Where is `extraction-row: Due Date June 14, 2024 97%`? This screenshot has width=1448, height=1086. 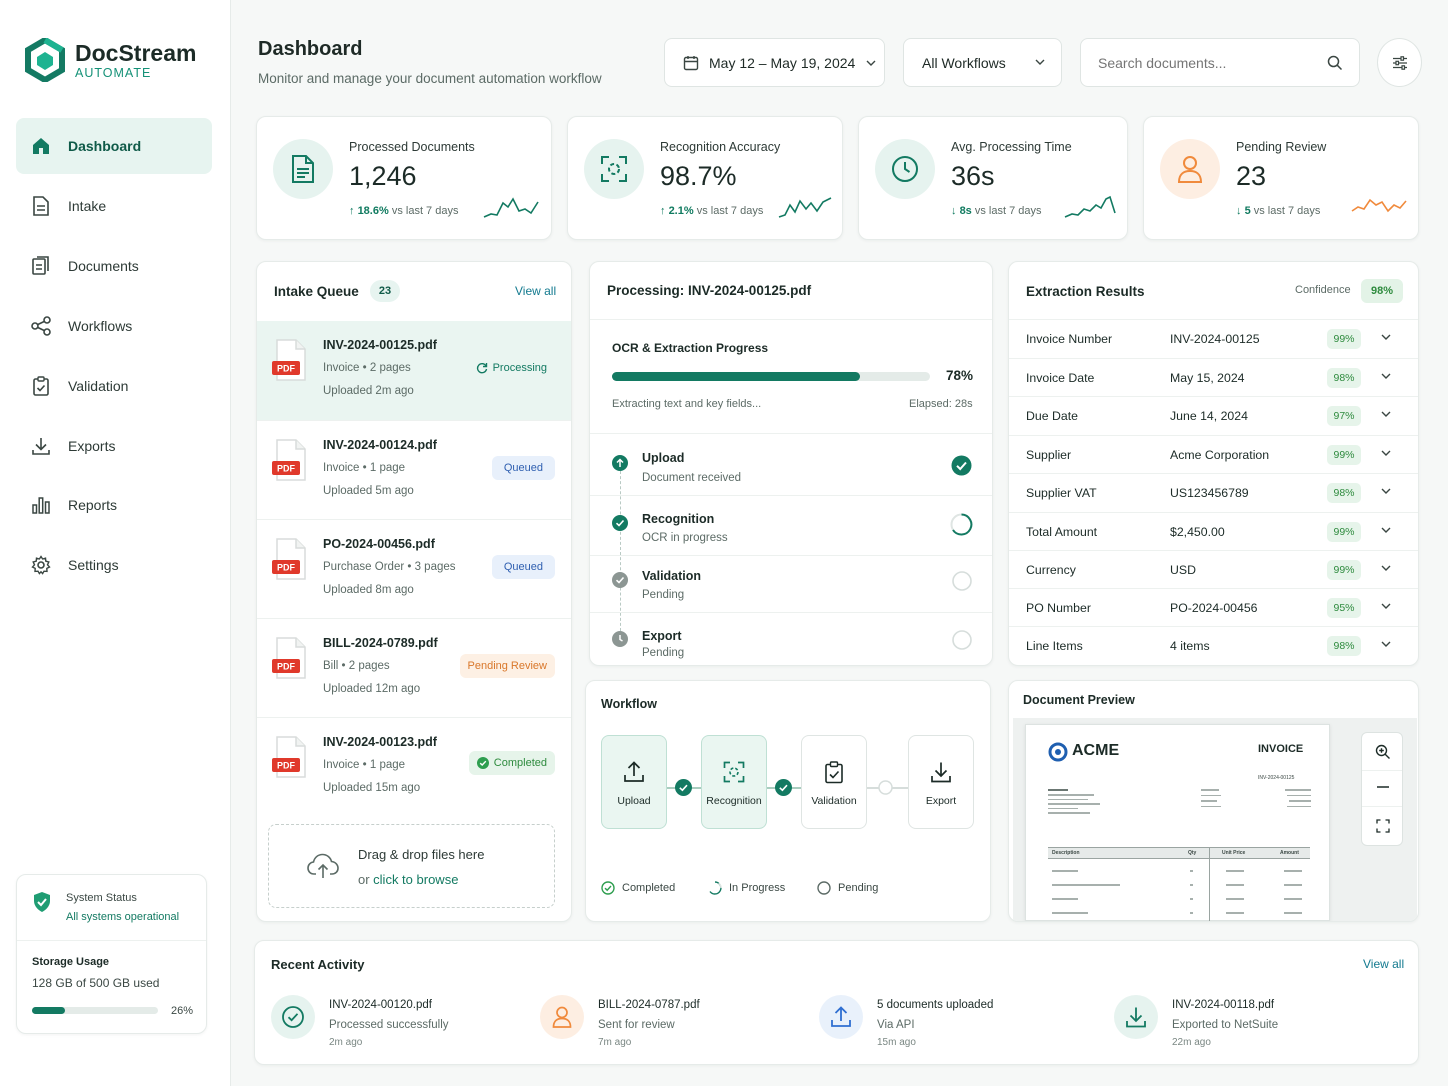 extraction-row: Due Date June 14, 2024 97% is located at coordinates (1213, 415).